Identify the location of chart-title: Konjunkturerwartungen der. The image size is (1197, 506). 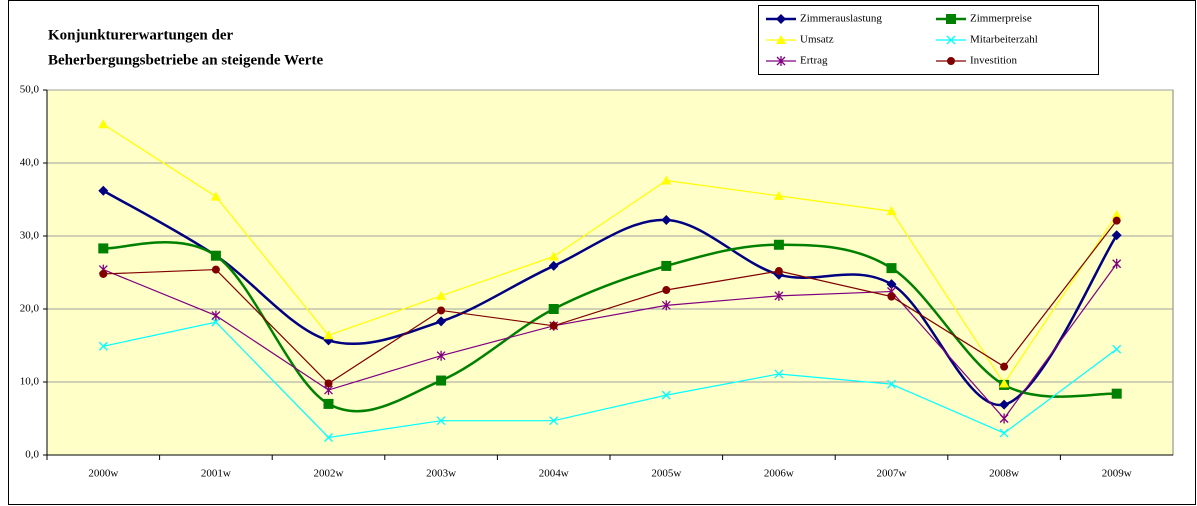
(140, 35).